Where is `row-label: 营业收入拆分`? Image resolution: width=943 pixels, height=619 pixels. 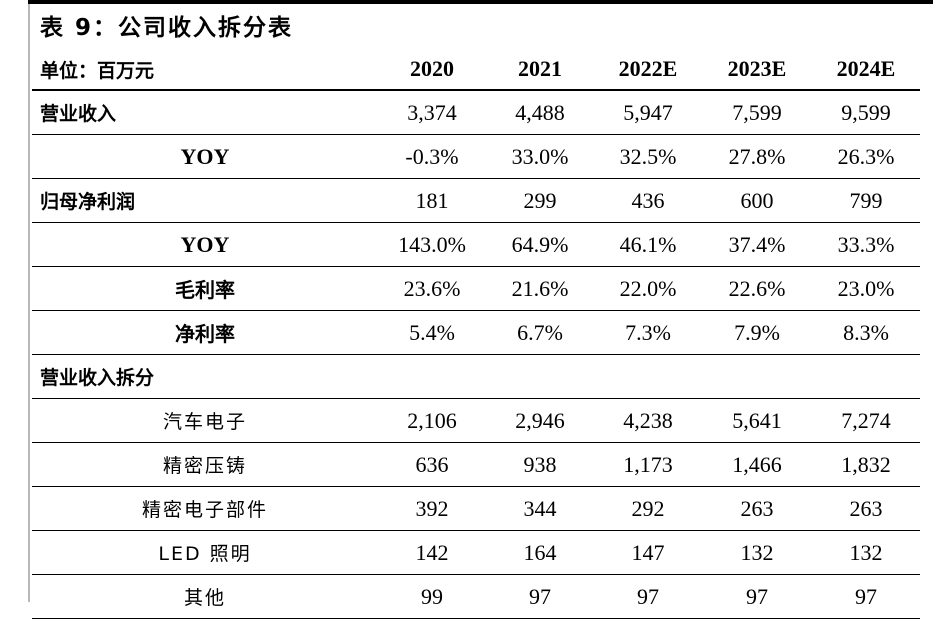
row-label: 营业收入拆分 is located at coordinates (205, 376).